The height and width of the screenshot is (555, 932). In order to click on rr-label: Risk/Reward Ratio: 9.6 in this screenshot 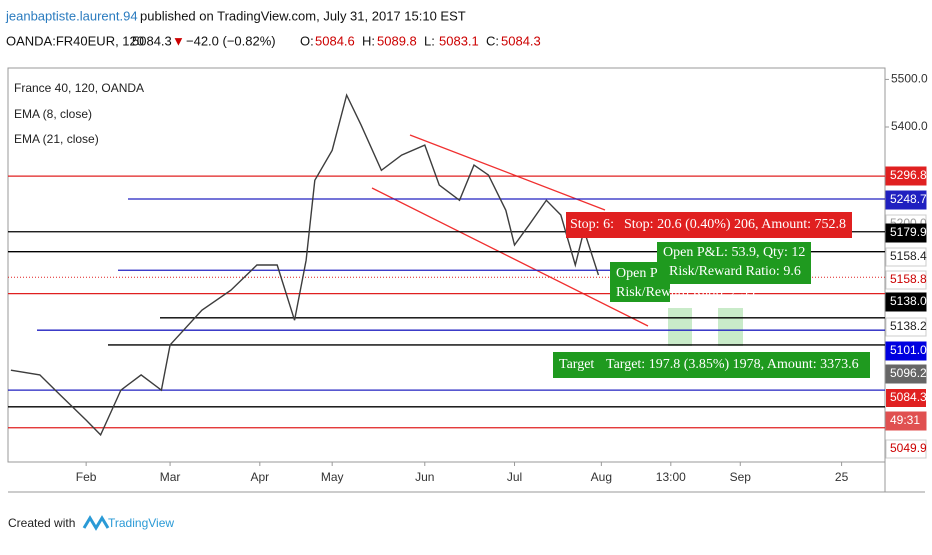, I will do `click(735, 271)`.